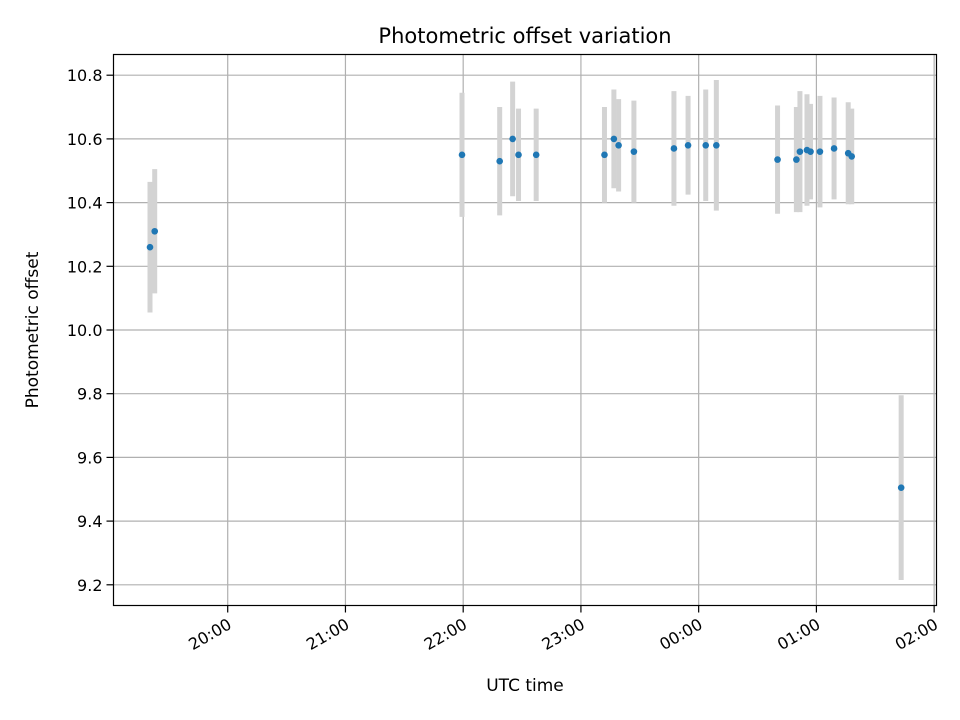 This screenshot has width=960, height=720. What do you see at coordinates (85, 75) in the screenshot?
I see `y-tick-label: 10.8` at bounding box center [85, 75].